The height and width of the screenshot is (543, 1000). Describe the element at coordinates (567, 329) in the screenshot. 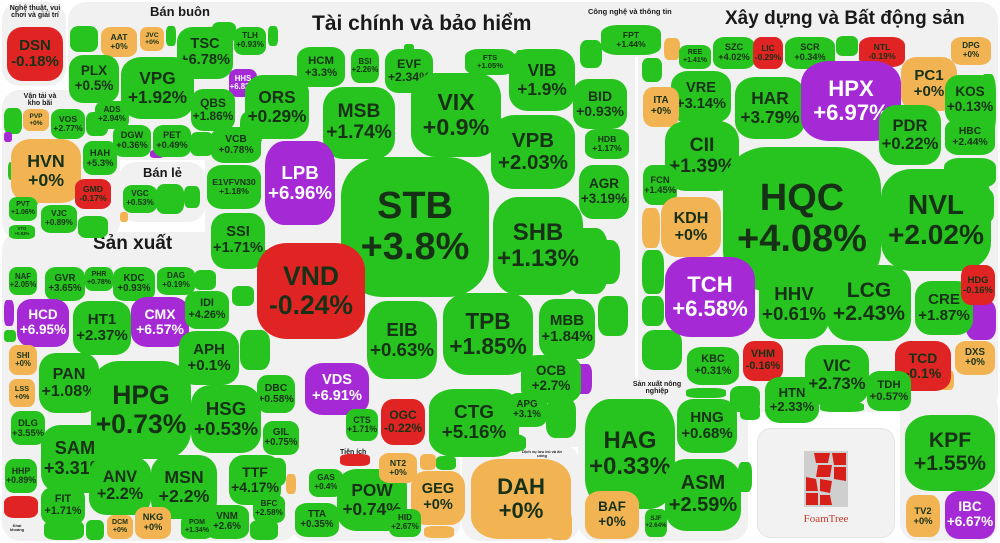

I see `stock-cell-mbb: MBB +1.84%` at that location.